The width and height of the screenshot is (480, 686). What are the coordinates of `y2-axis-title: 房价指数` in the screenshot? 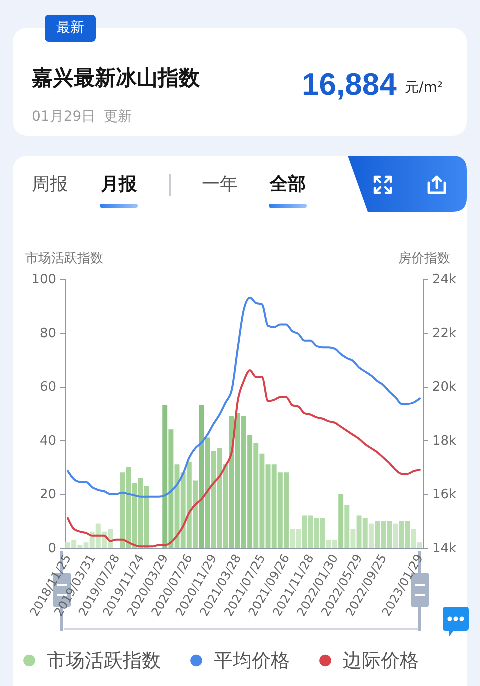 It's located at (424, 258).